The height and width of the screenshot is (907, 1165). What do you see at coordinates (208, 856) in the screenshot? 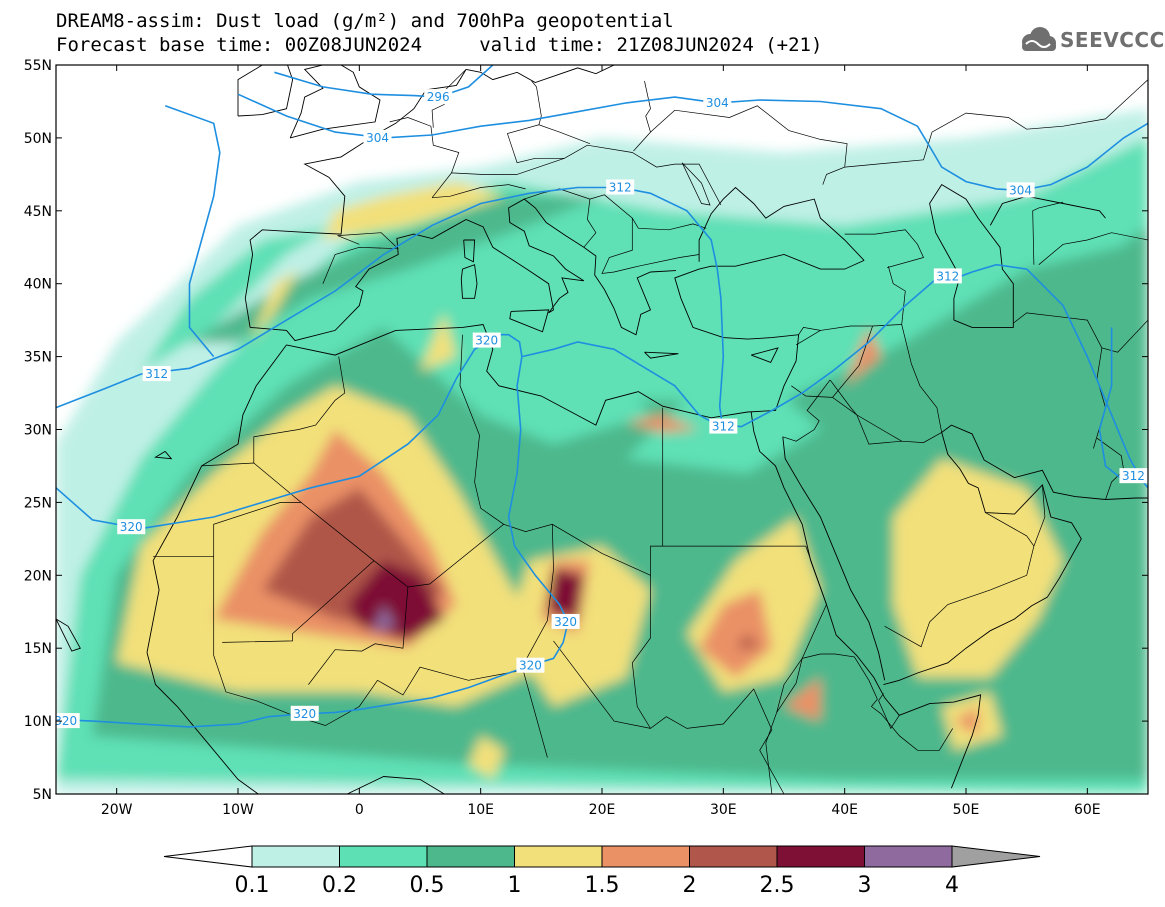
I see `colorbar-underflow` at bounding box center [208, 856].